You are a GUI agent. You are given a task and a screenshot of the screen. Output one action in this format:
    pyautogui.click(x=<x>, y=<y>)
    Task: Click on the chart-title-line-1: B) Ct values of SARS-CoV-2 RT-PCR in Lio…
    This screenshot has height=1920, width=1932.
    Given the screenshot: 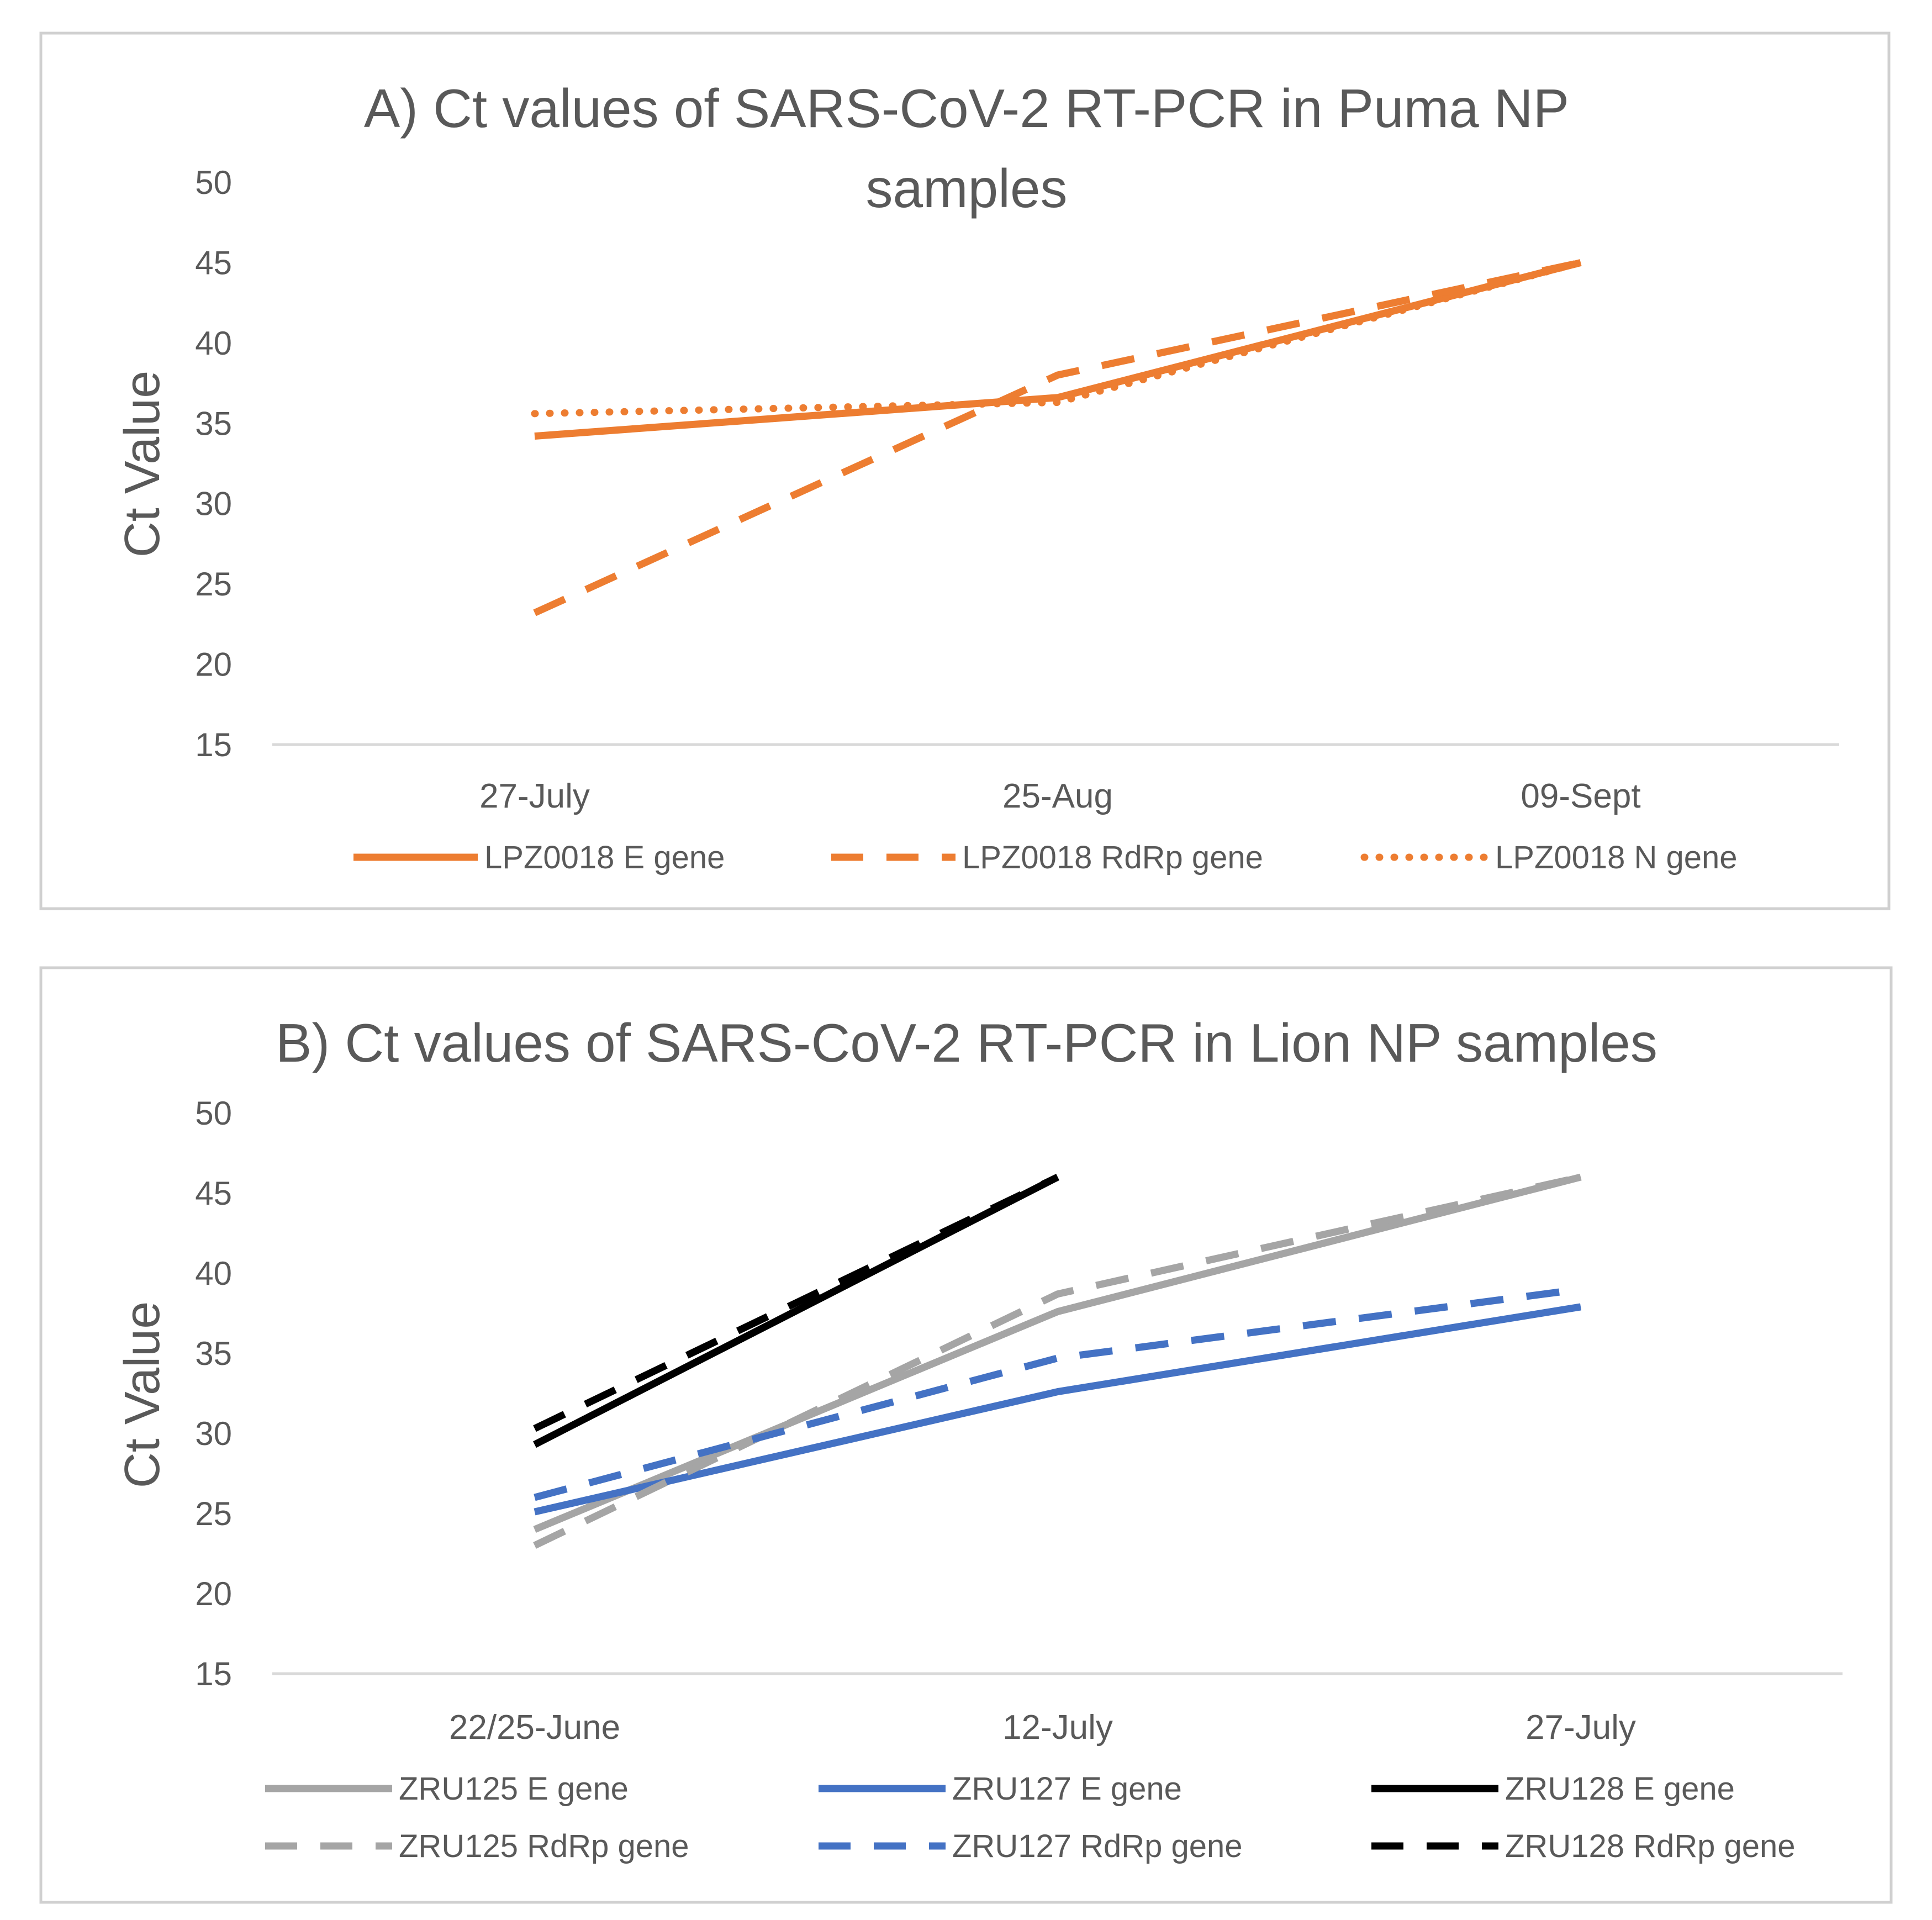 What is the action you would take?
    pyautogui.click(x=966, y=1042)
    